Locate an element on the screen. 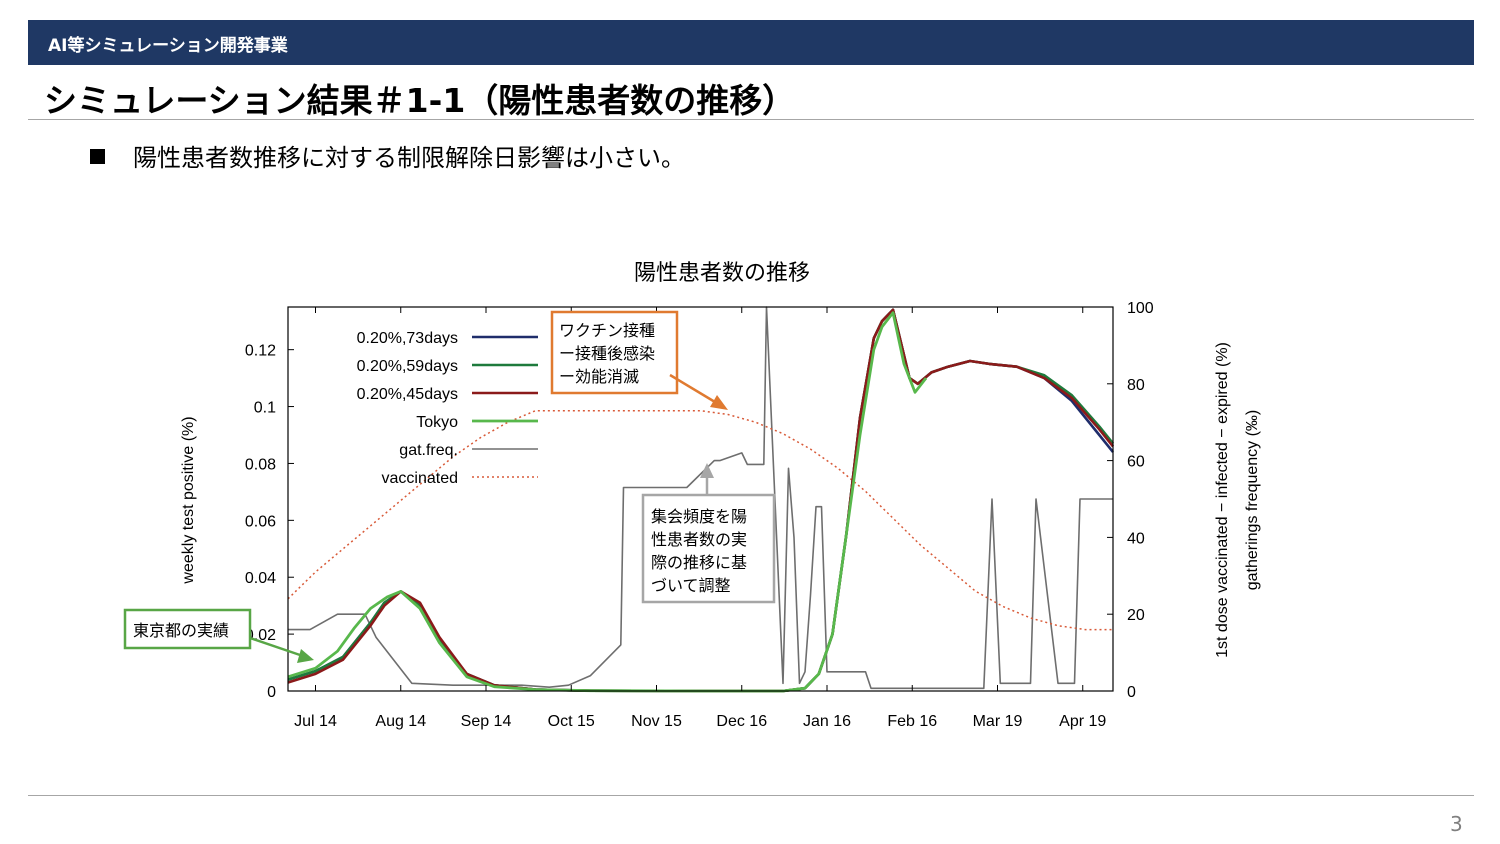  y2-axis-label-line2: gatherings frequency (‰) is located at coordinates (1252, 500).